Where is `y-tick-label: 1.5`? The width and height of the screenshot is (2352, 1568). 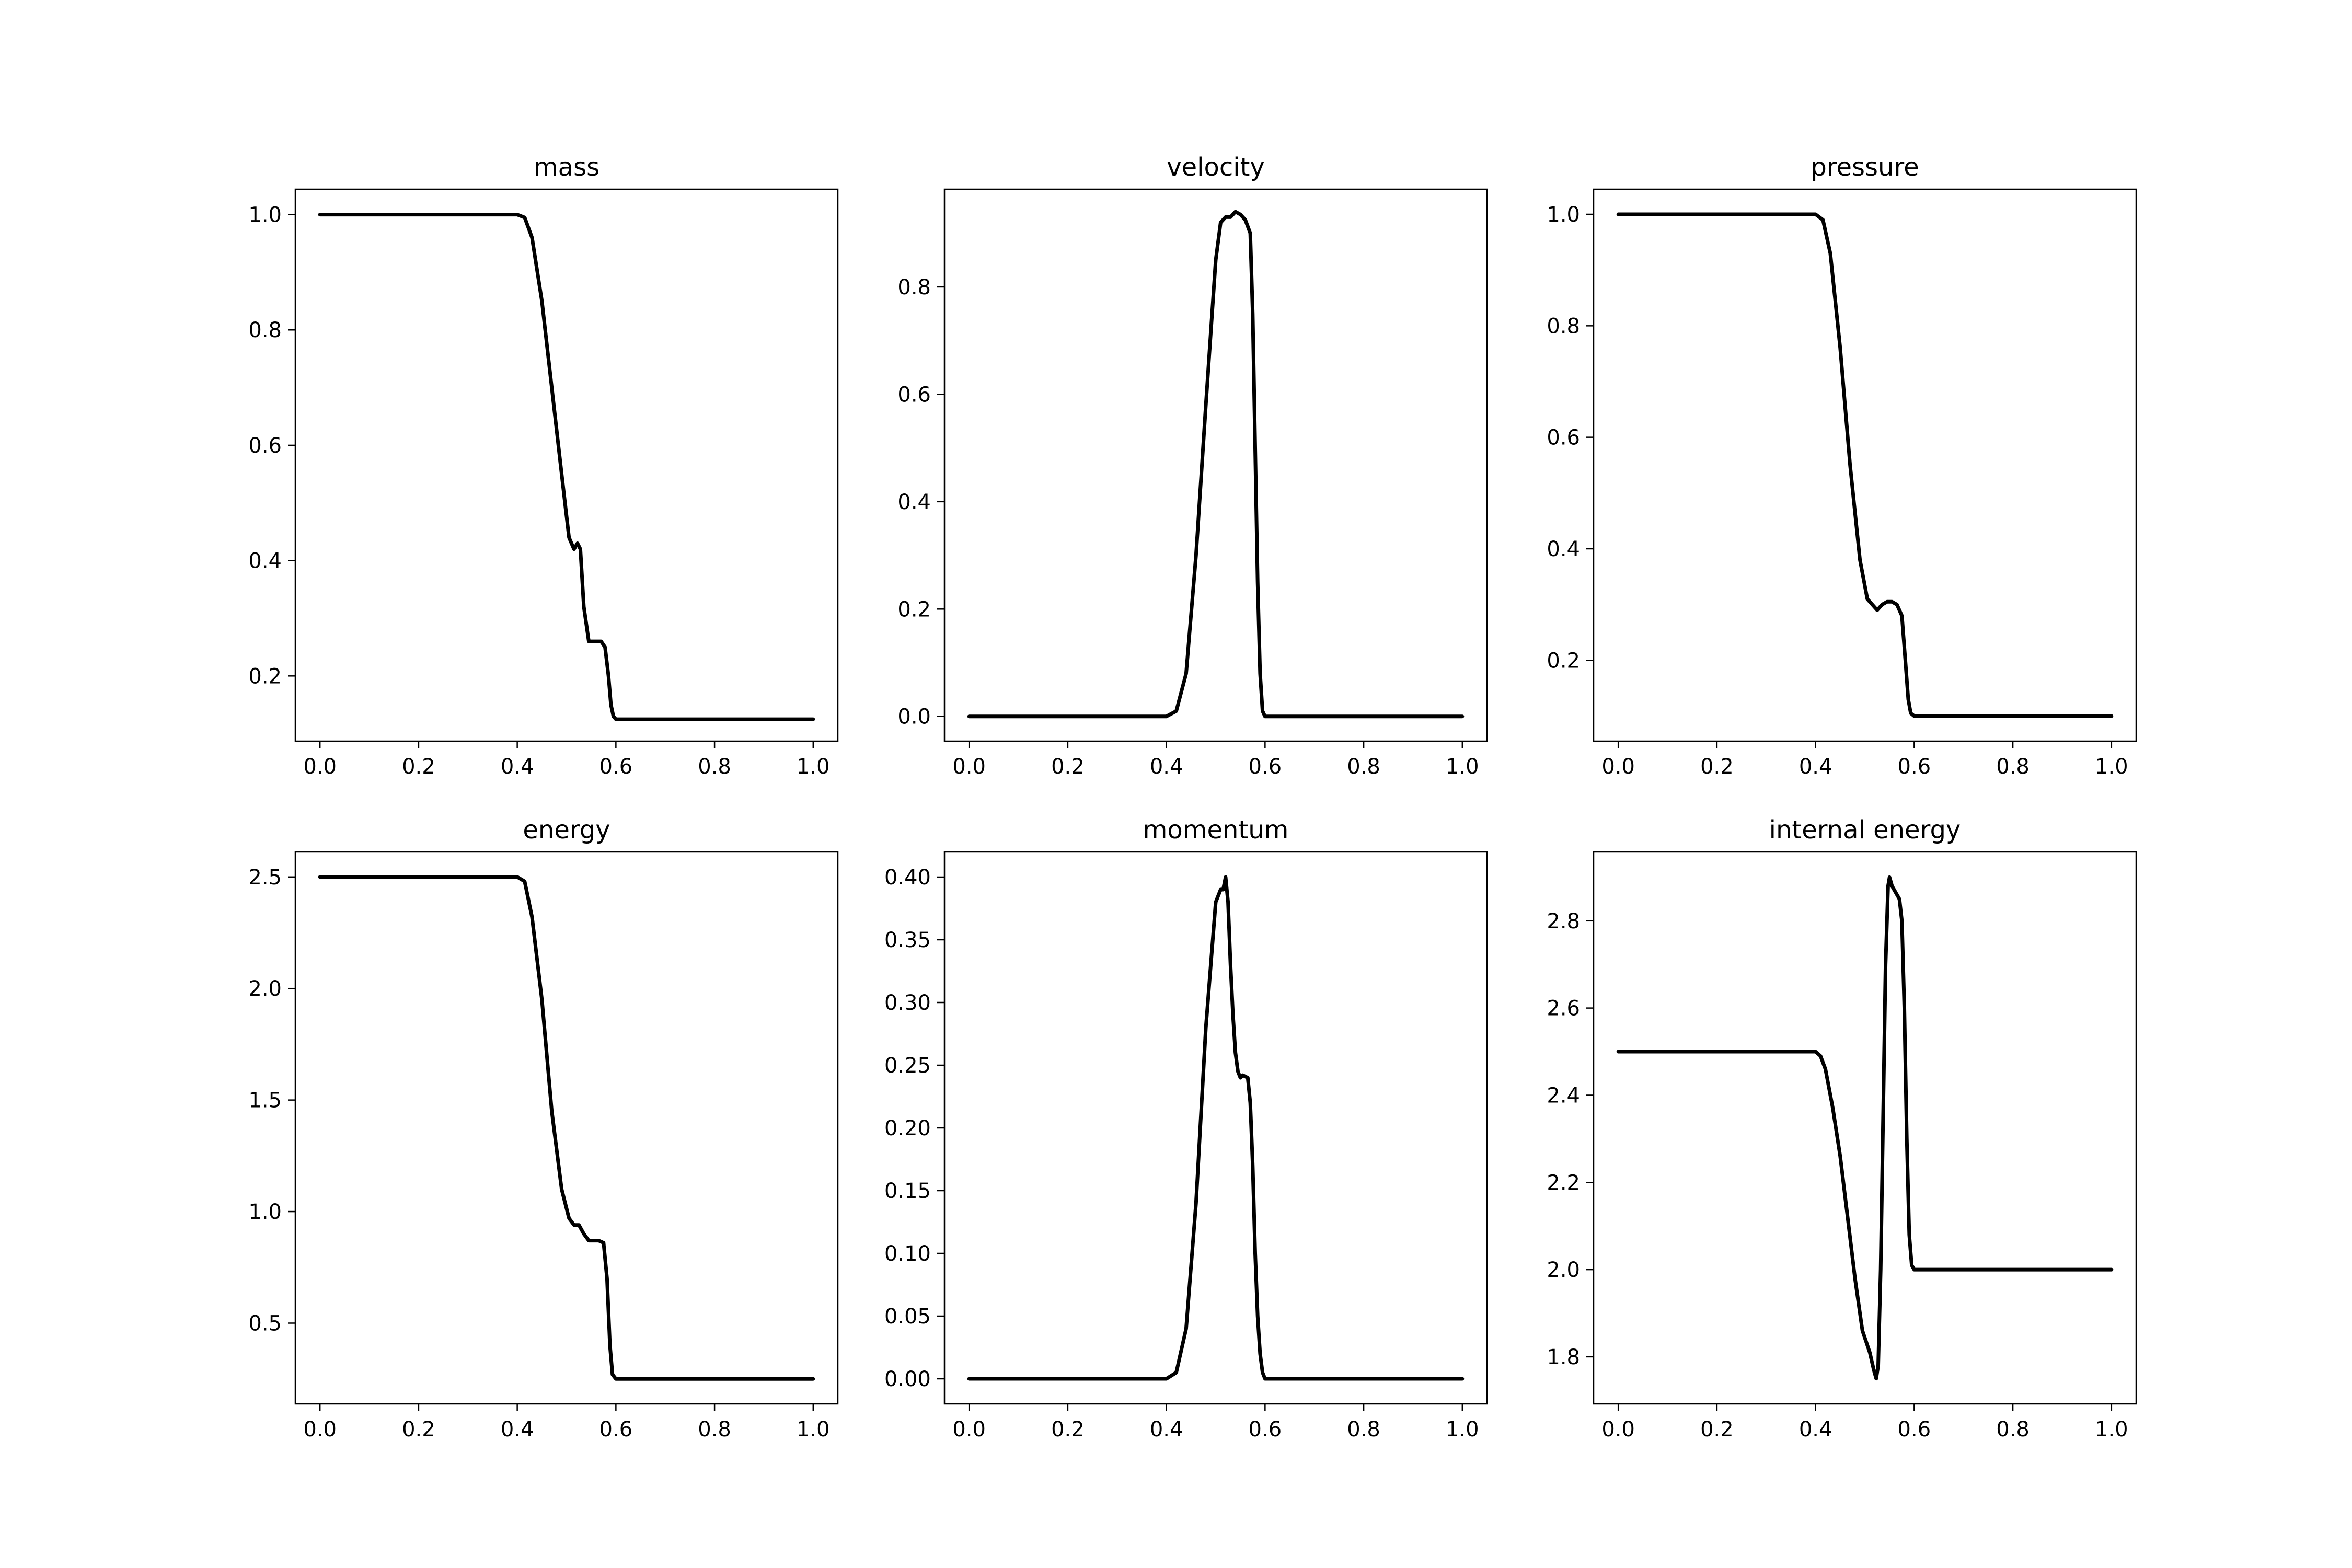 y-tick-label: 1.5 is located at coordinates (265, 1101).